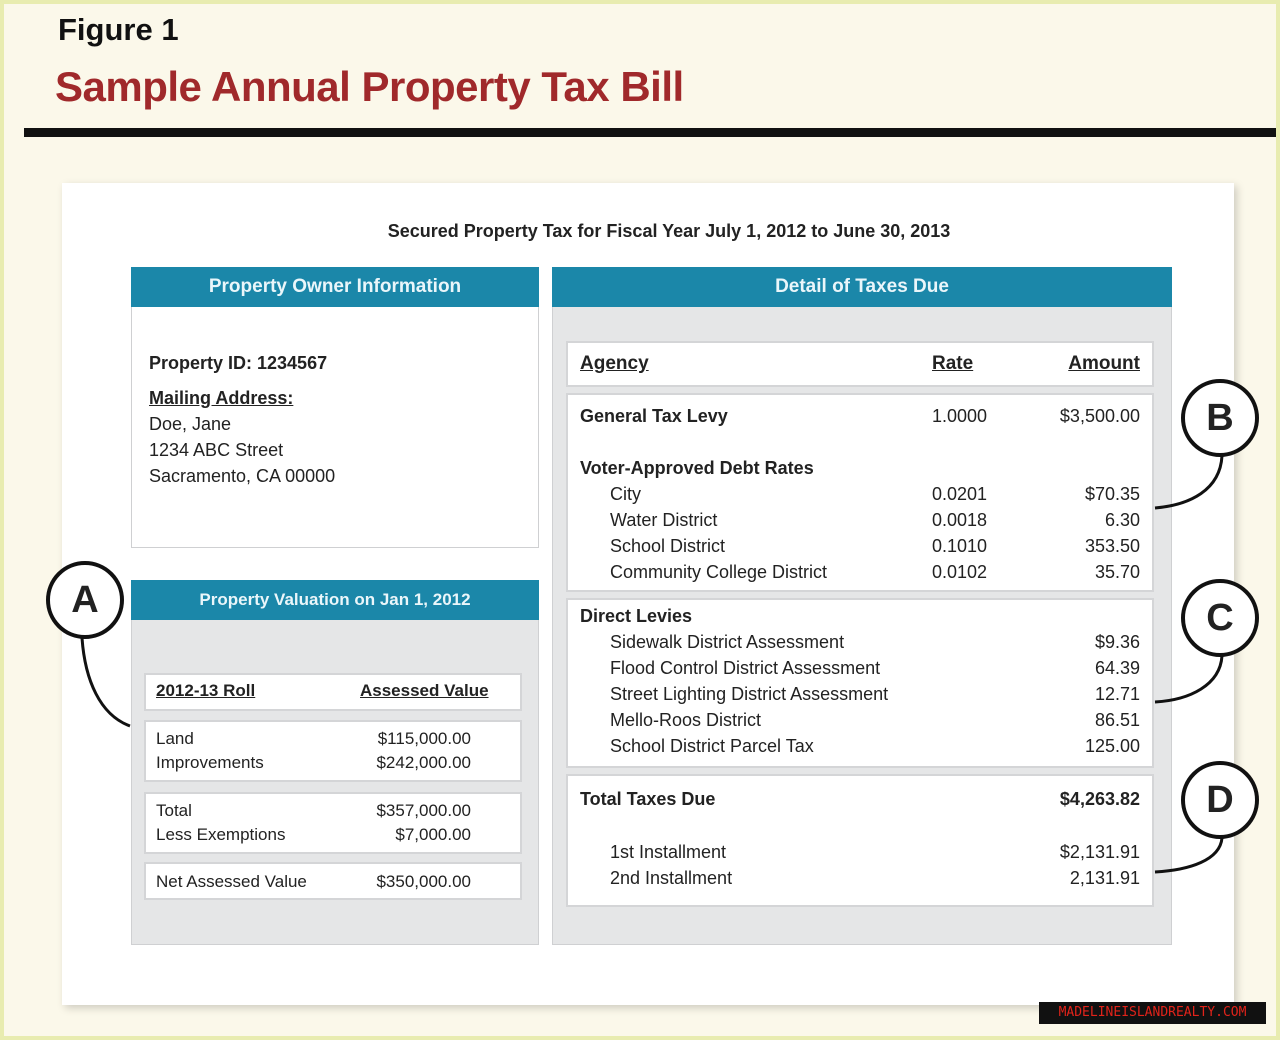 Image resolution: width=1280 pixels, height=1040 pixels. Describe the element at coordinates (433, 834) in the screenshot. I see `exemptions-value: $7,000.00` at that location.